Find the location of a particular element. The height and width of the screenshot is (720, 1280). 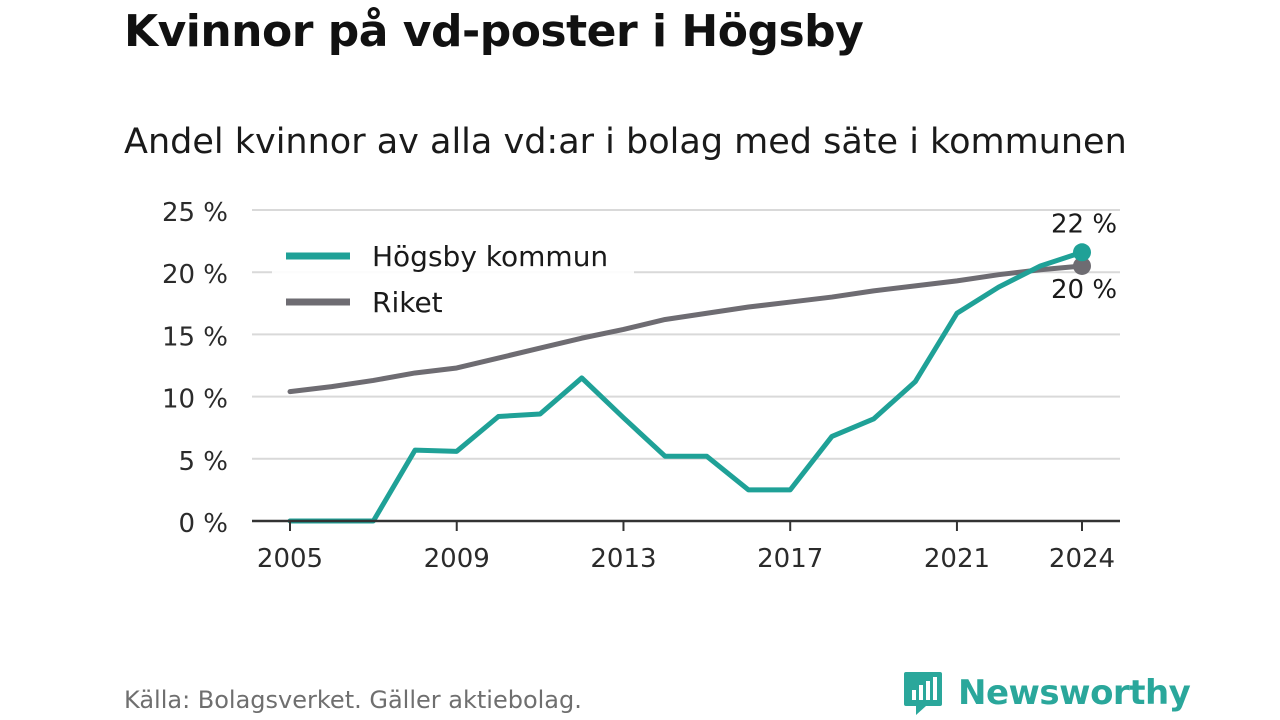

y-tick-label: 5 % is located at coordinates (203, 462).